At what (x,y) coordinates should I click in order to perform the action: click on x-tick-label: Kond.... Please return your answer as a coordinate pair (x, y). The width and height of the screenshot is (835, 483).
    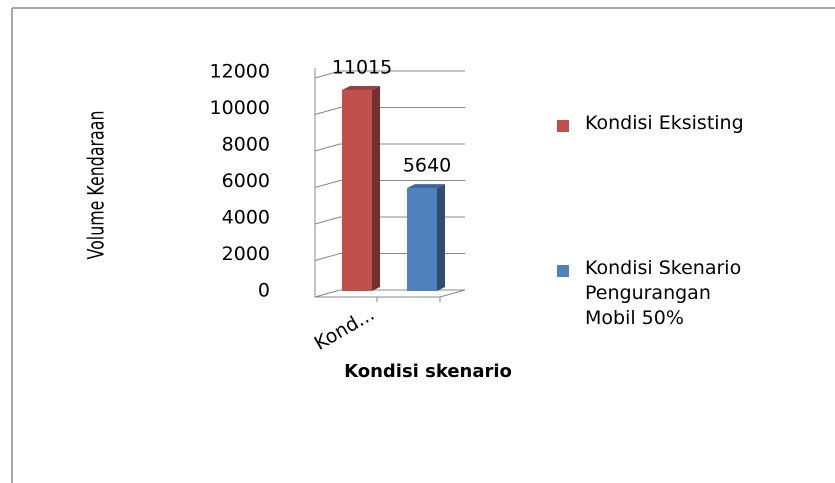
    Looking at the image, I should click on (345, 329).